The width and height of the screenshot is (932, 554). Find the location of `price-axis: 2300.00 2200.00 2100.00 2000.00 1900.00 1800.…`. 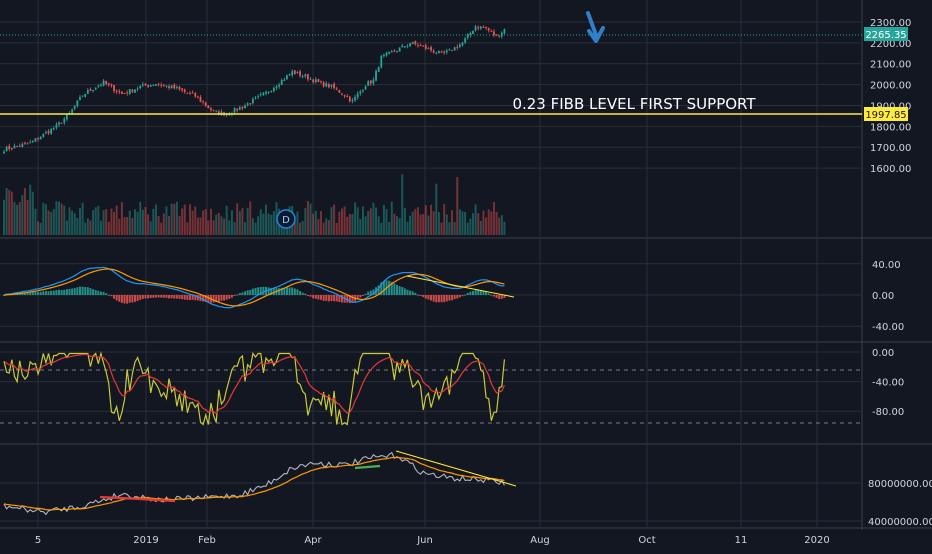

price-axis: 2300.00 2200.00 2100.00 2000.00 1900.00 1800.… is located at coordinates (900, 273).